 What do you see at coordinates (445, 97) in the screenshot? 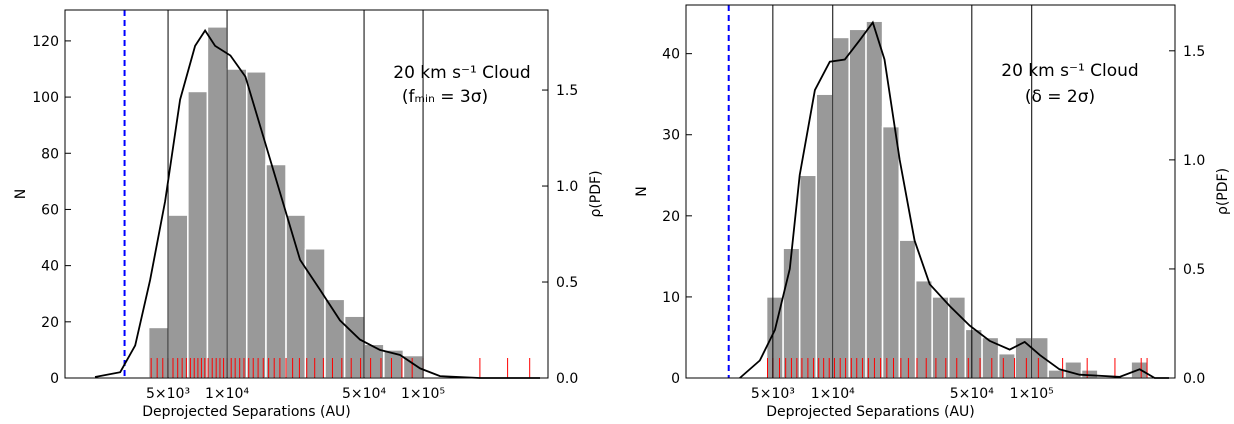
I see `annotation: (fₘᵢₙ = 3σ)` at bounding box center [445, 97].